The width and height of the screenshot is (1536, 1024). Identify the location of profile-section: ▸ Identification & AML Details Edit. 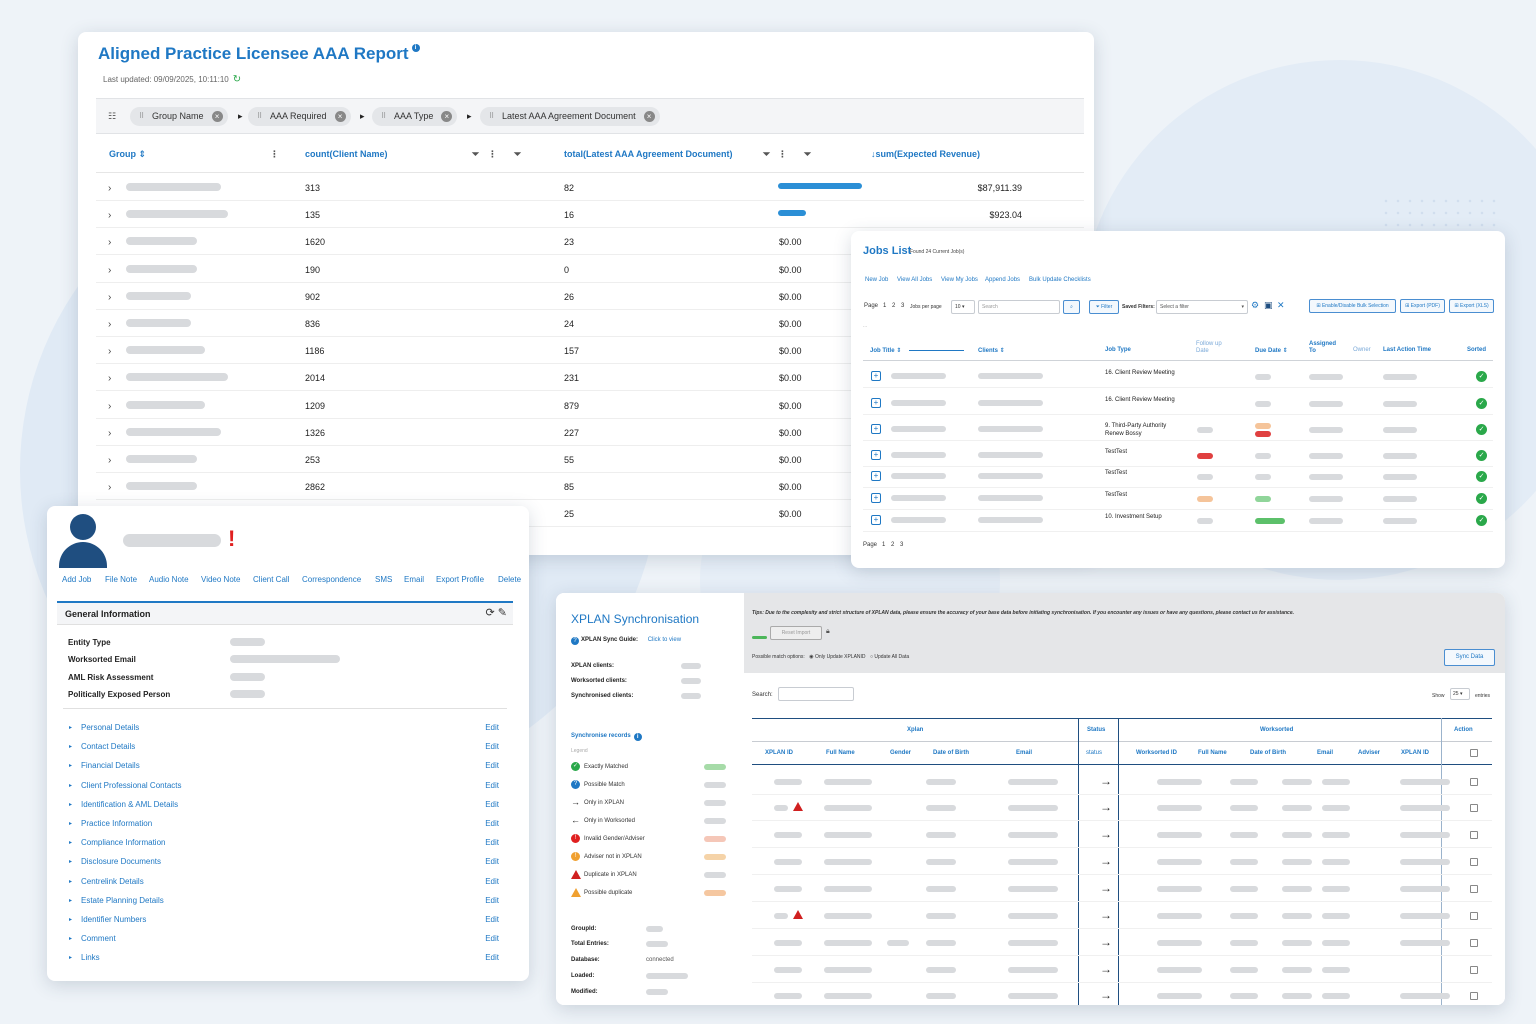
(289, 806).